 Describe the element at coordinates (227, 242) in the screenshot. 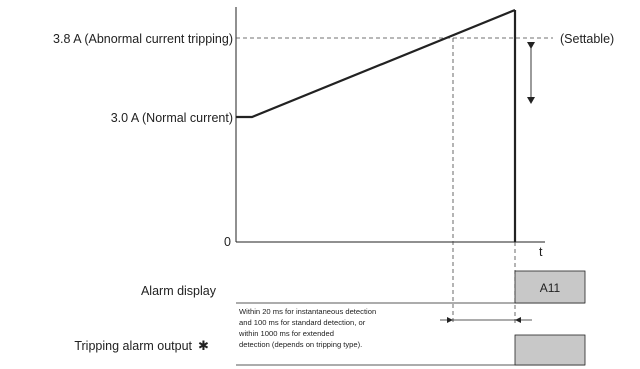

I see `zero-level-label: 0` at that location.